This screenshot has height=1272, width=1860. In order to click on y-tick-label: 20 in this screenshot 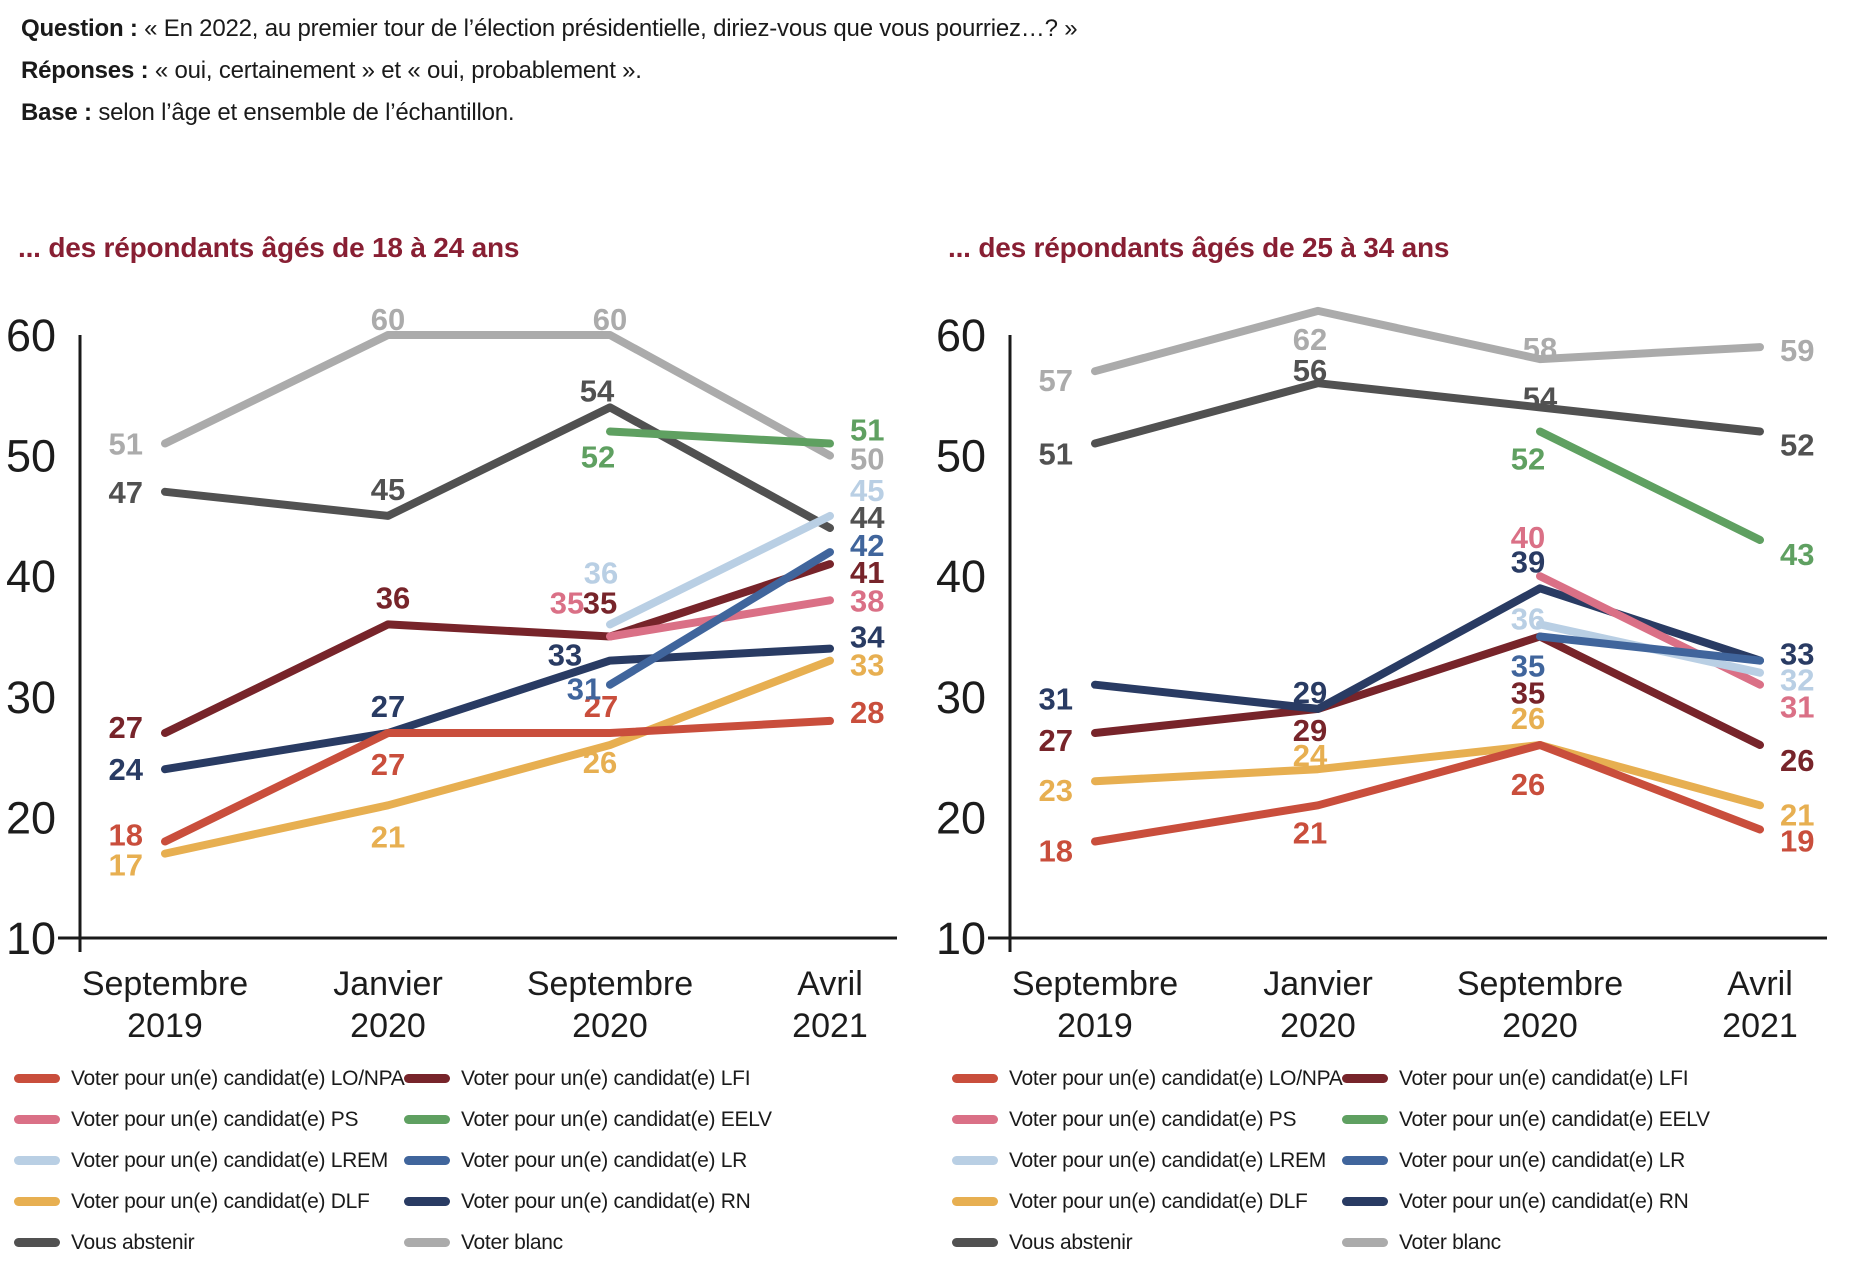, I will do `click(961, 817)`.